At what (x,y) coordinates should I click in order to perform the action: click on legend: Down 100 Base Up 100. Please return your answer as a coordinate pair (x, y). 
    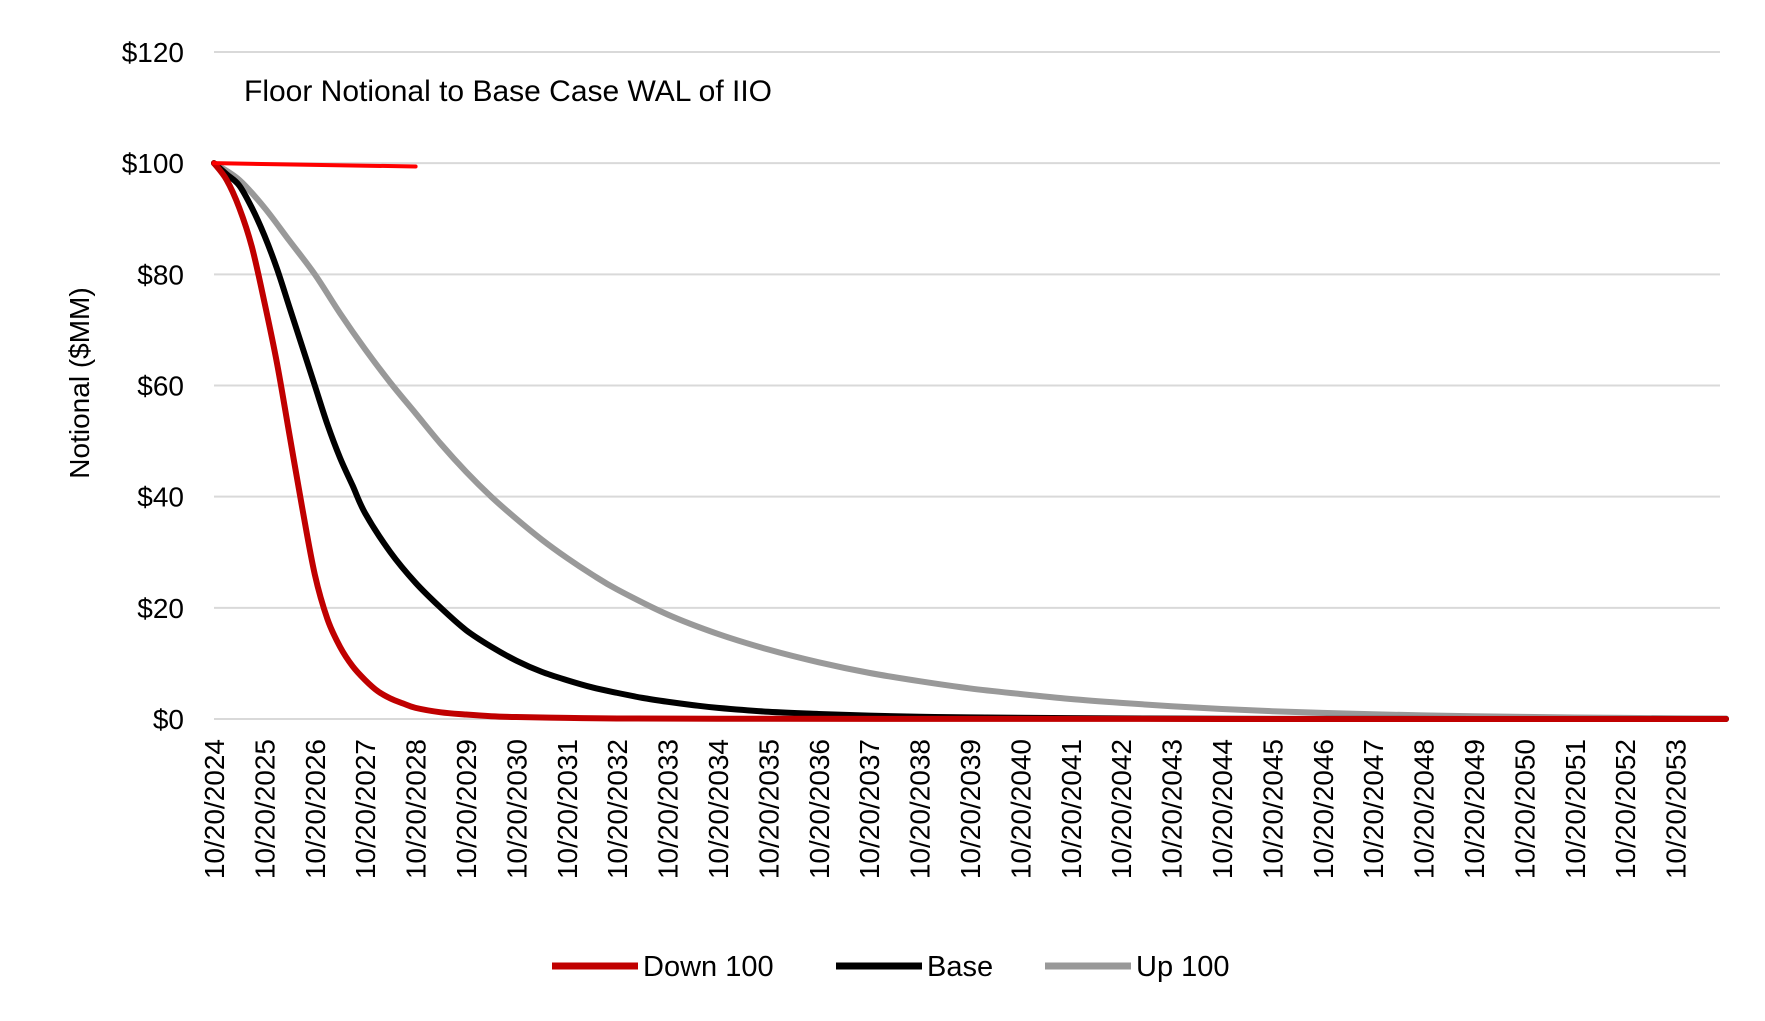
    Looking at the image, I should click on (891, 967).